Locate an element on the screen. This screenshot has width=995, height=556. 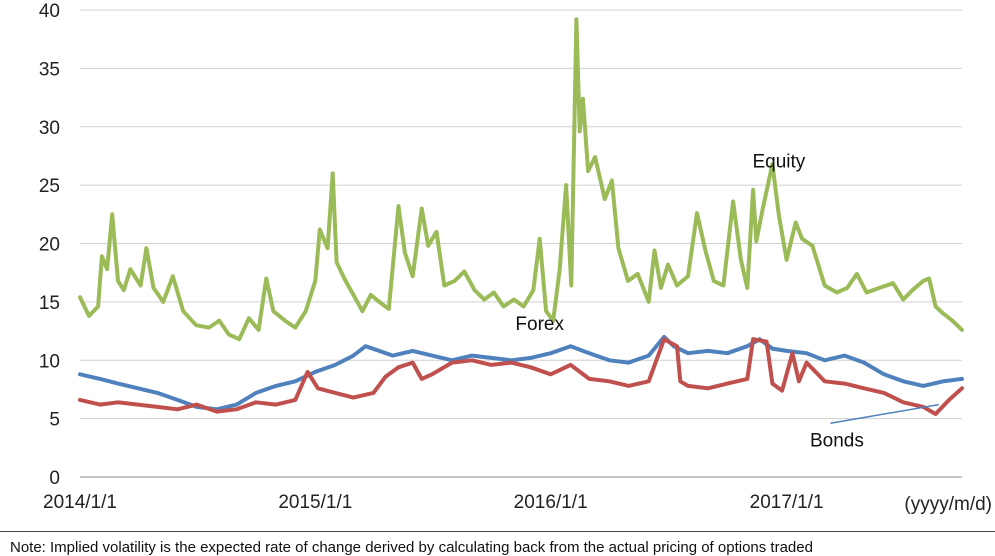
annotation-equity: Equity is located at coordinates (778, 162).